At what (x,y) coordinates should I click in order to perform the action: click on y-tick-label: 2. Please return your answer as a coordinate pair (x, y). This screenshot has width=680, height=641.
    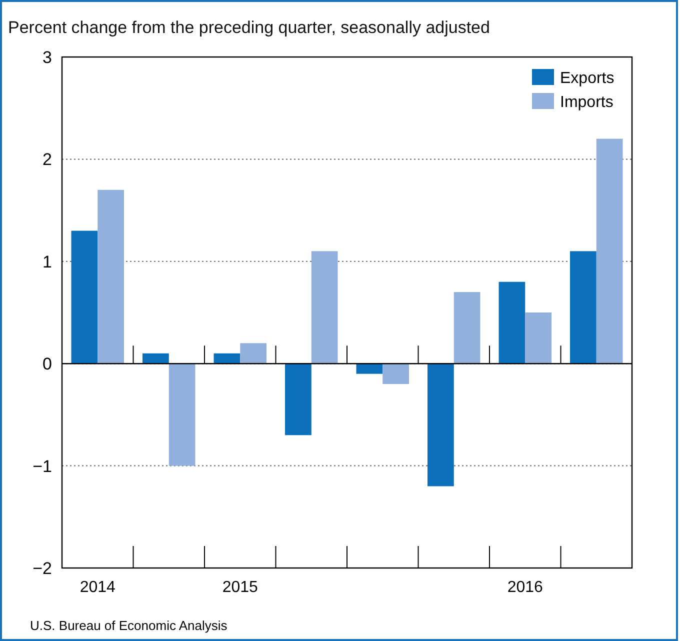
    Looking at the image, I should click on (47, 160).